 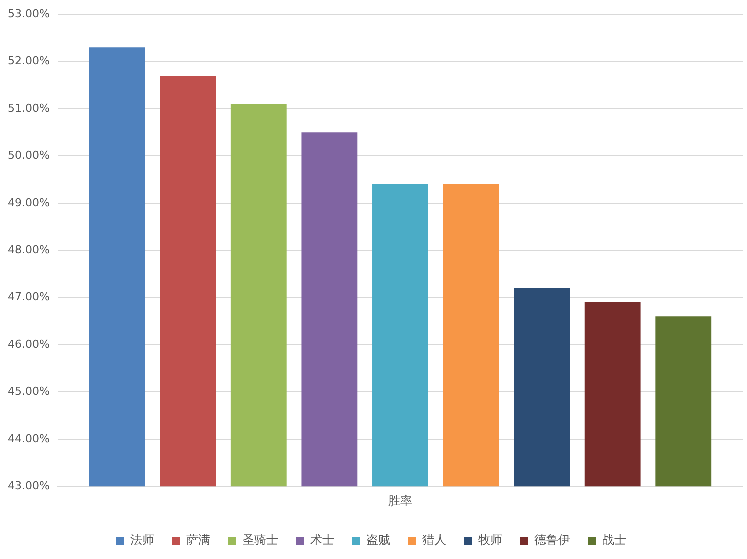 I want to click on y-tick-label: 51.00%, so click(x=29, y=108).